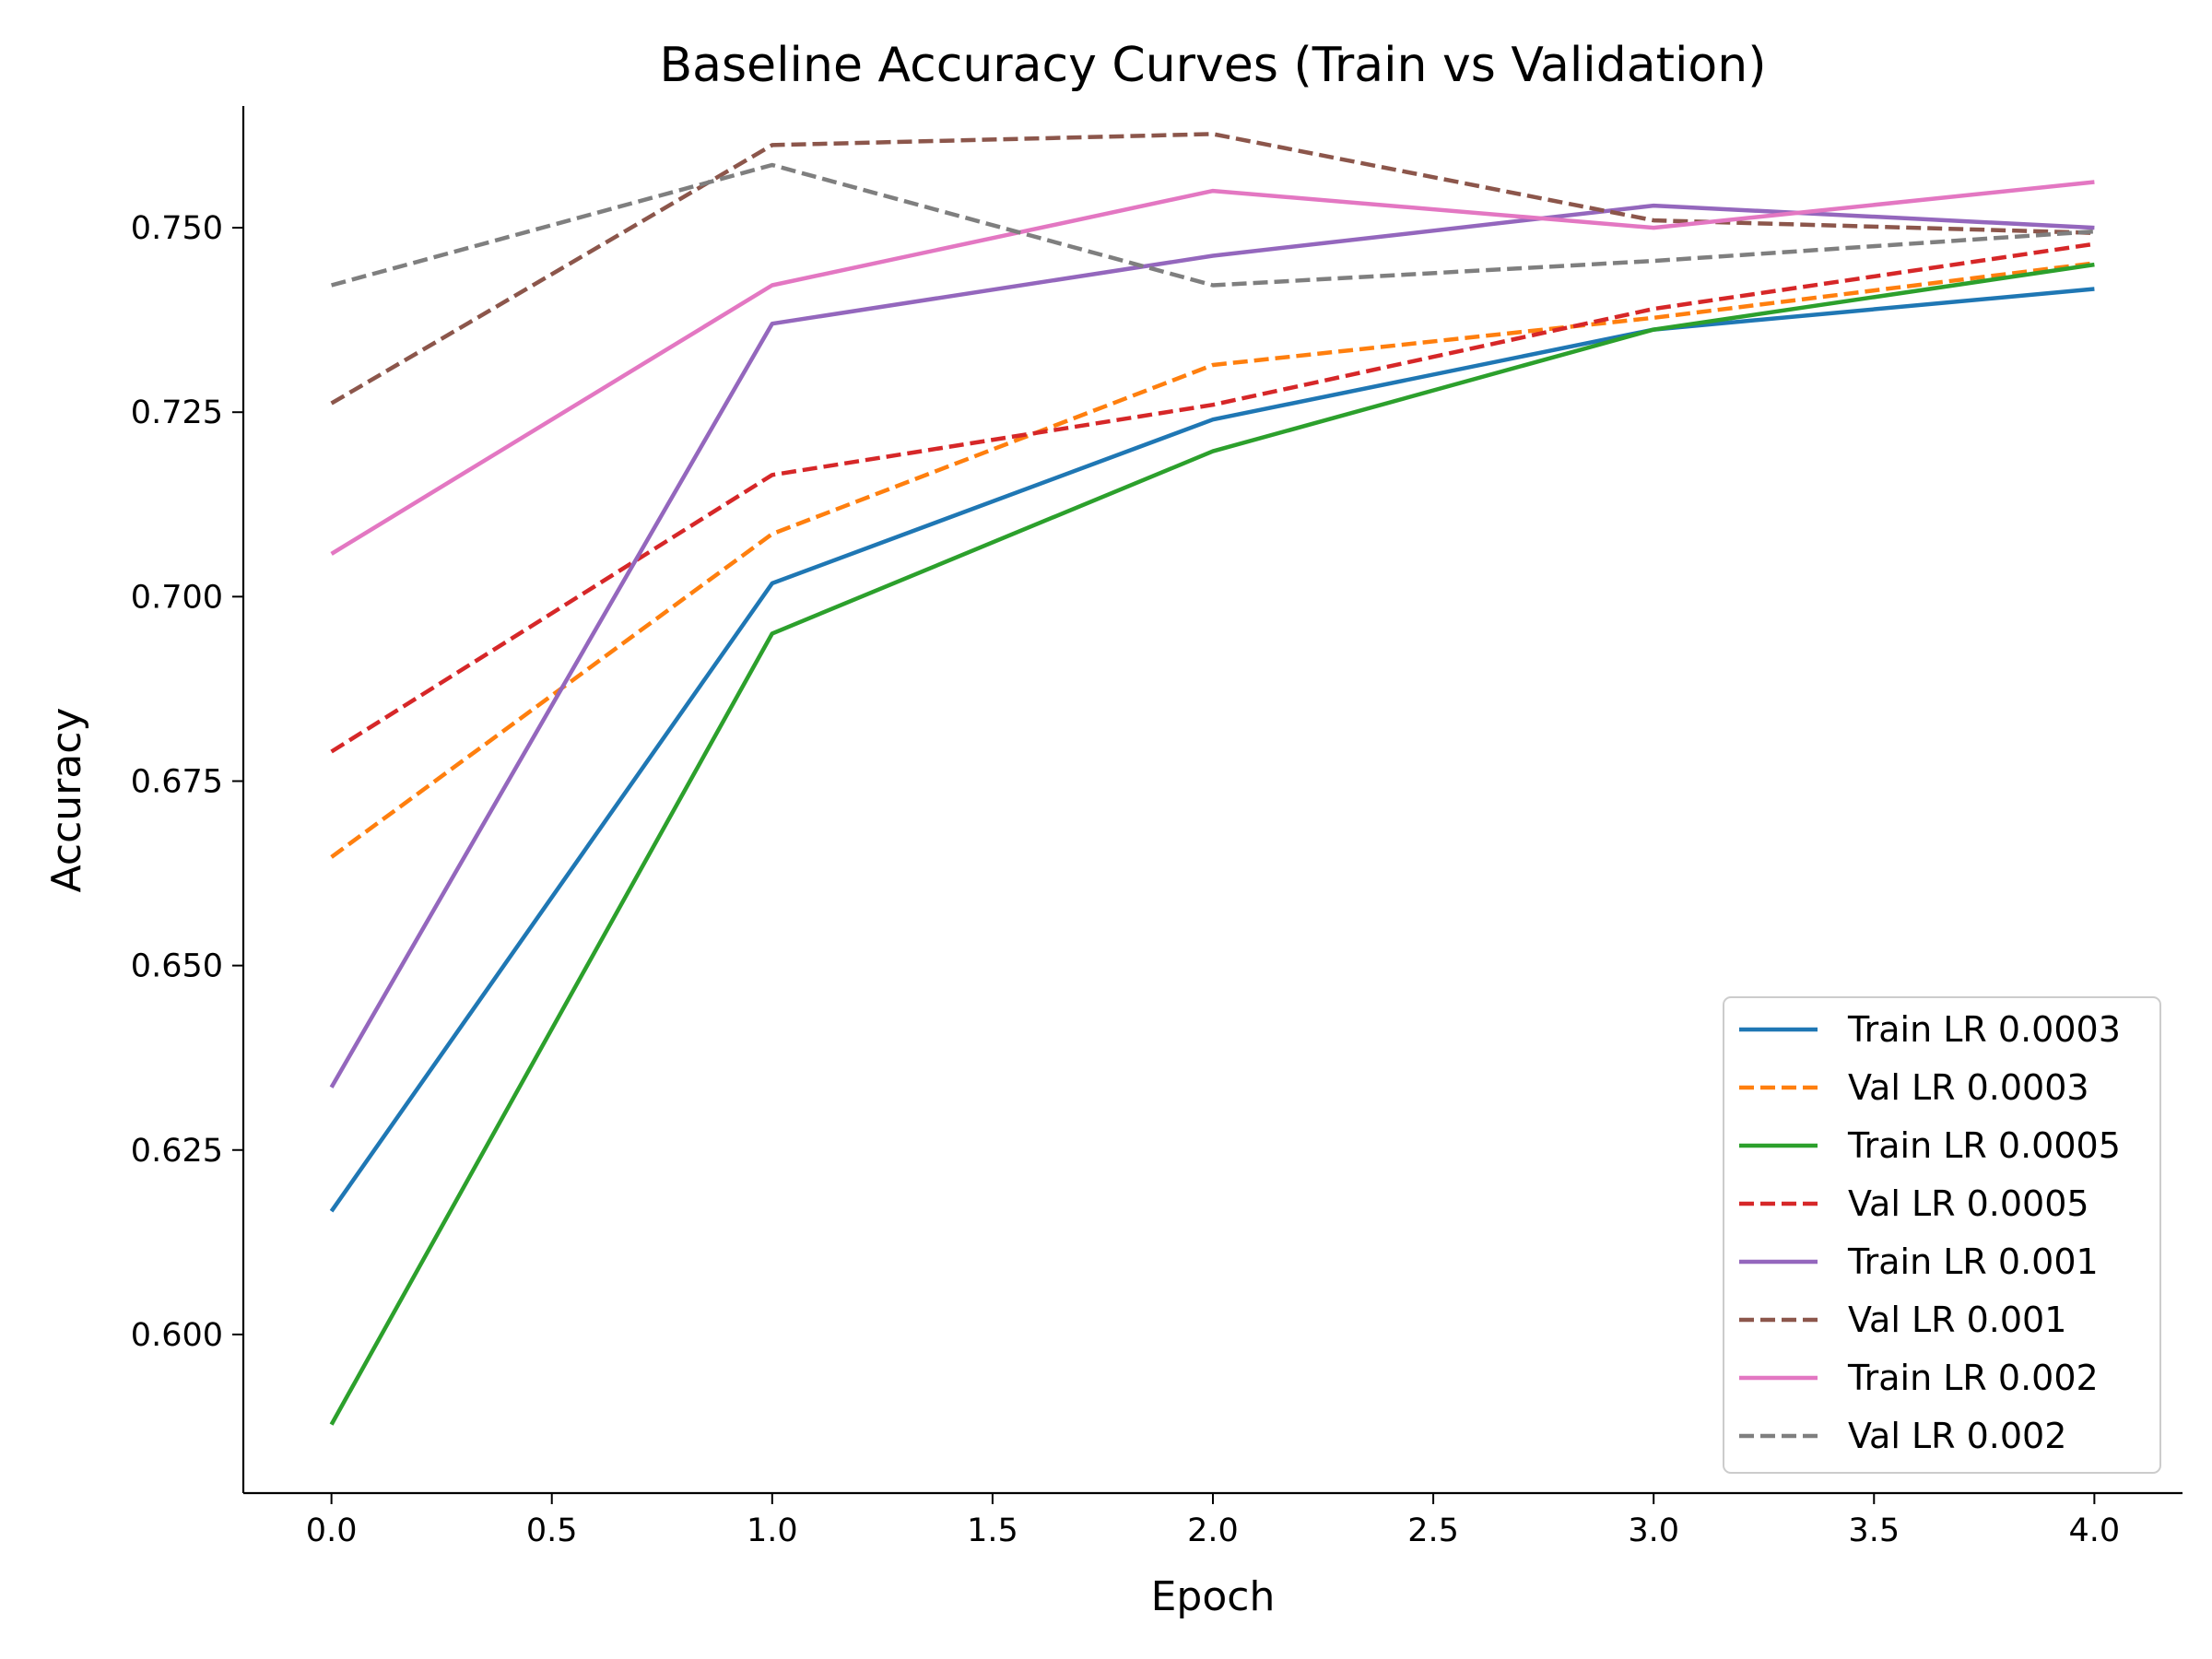  Describe the element at coordinates (1213, 1596) in the screenshot. I see `x-axis-label: Epoch` at that location.